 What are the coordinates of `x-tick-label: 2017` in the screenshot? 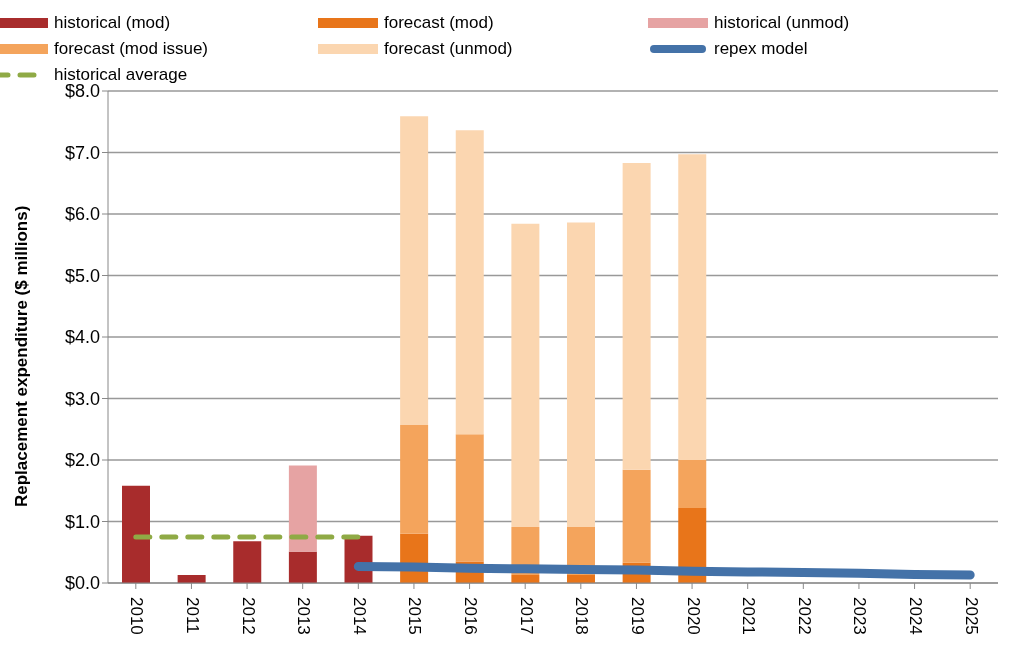 It's located at (526, 616).